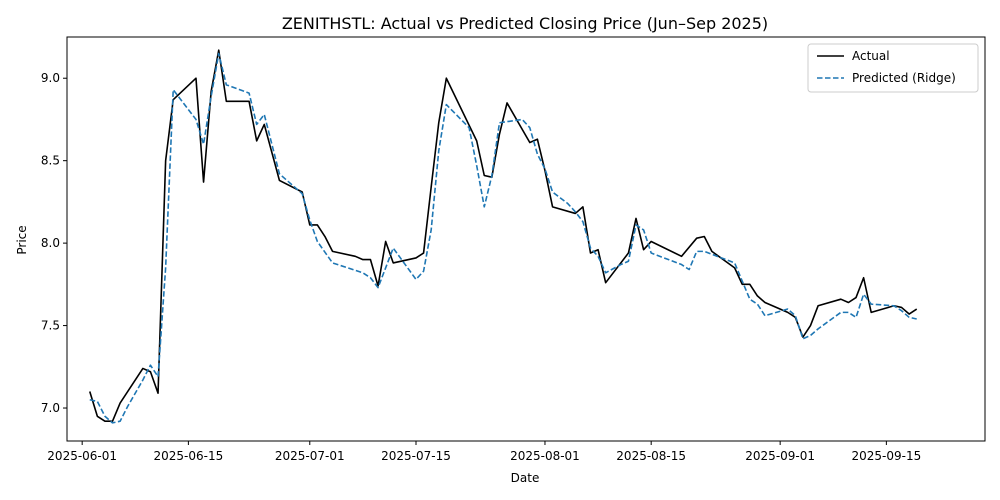  Describe the element at coordinates (189, 456) in the screenshot. I see `x-tick-label: 2025-06-15` at that location.